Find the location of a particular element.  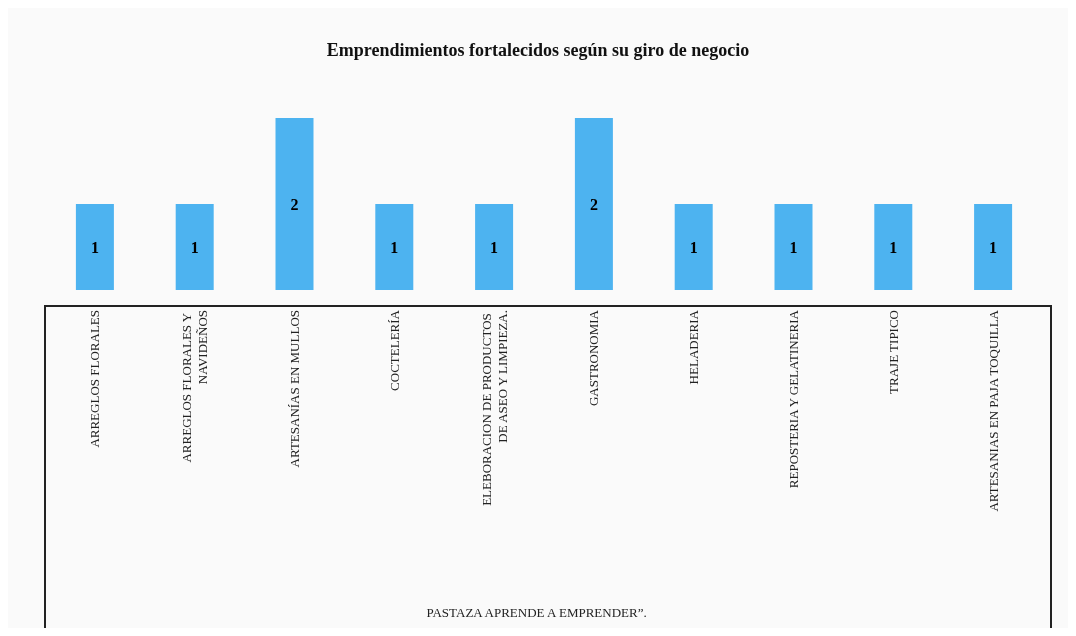

x-tick-label: ARTESANIAS EN PAJA TOQUILLA is located at coordinates (993, 410).